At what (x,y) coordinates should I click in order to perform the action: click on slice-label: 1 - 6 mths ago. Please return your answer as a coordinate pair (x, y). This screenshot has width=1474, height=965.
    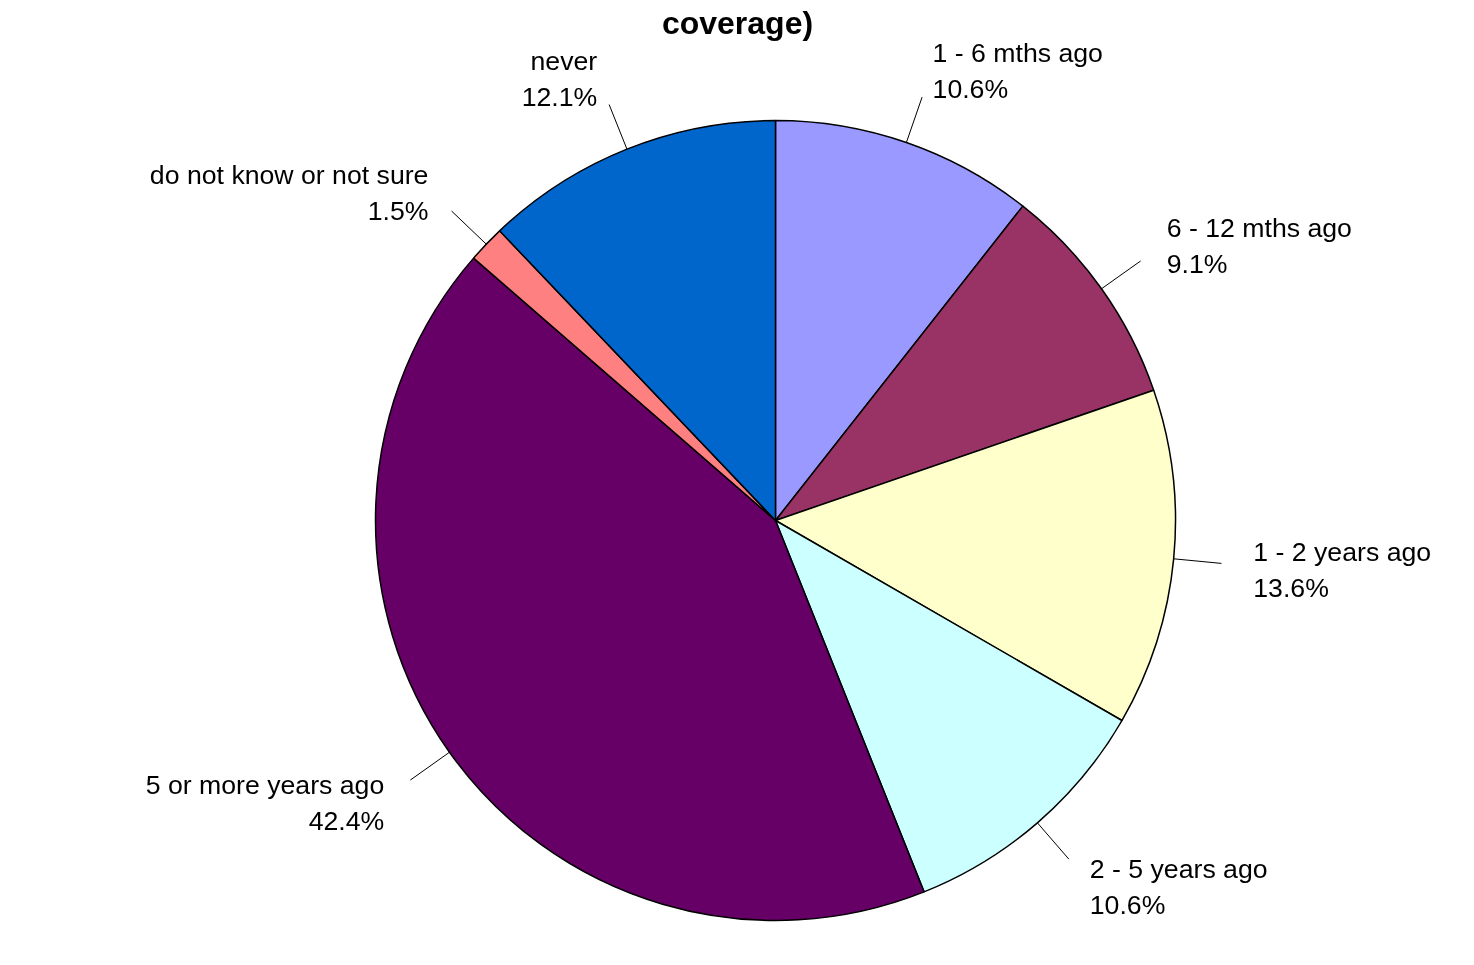
    Looking at the image, I should click on (1017, 52).